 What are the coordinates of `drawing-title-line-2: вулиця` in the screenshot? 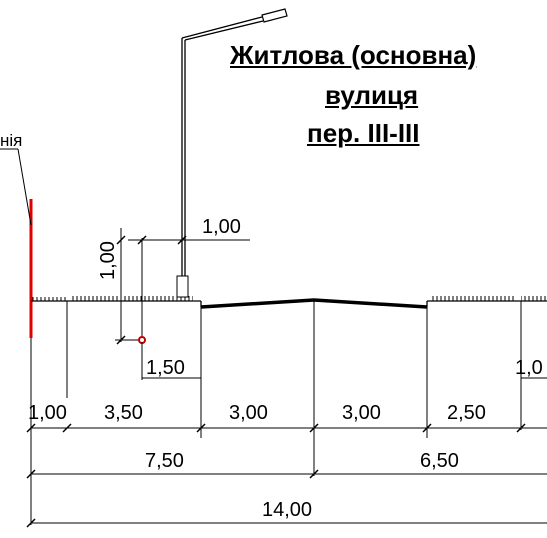 It's located at (372, 95).